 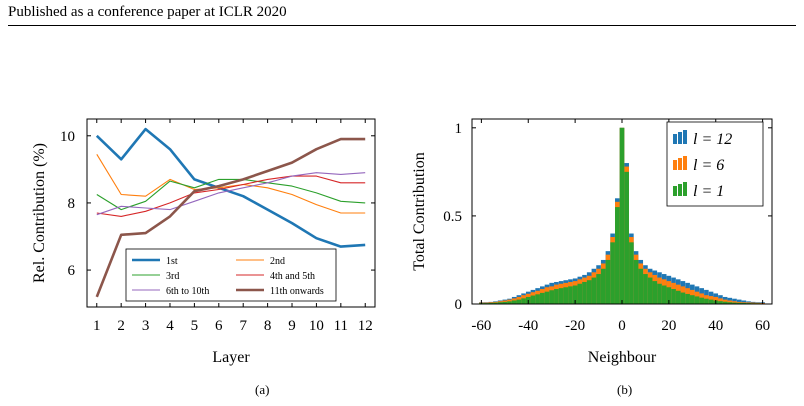 I want to click on x-tick-label: -20, so click(x=575, y=326).